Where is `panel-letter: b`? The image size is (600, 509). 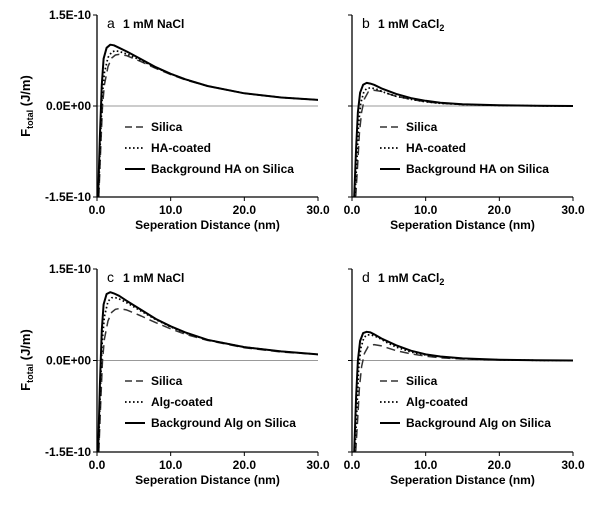 panel-letter: b is located at coordinates (366, 23).